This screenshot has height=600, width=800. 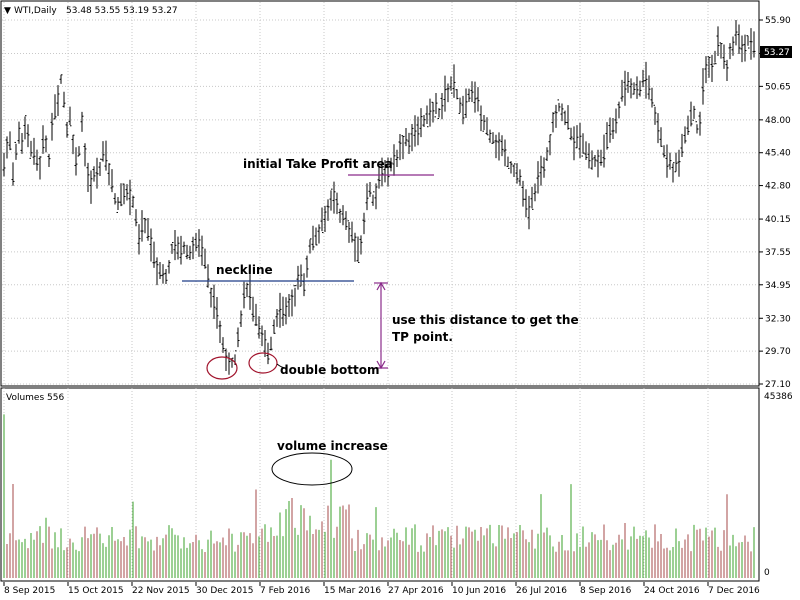 I want to click on price-tick-label: 34.95, so click(x=778, y=286).